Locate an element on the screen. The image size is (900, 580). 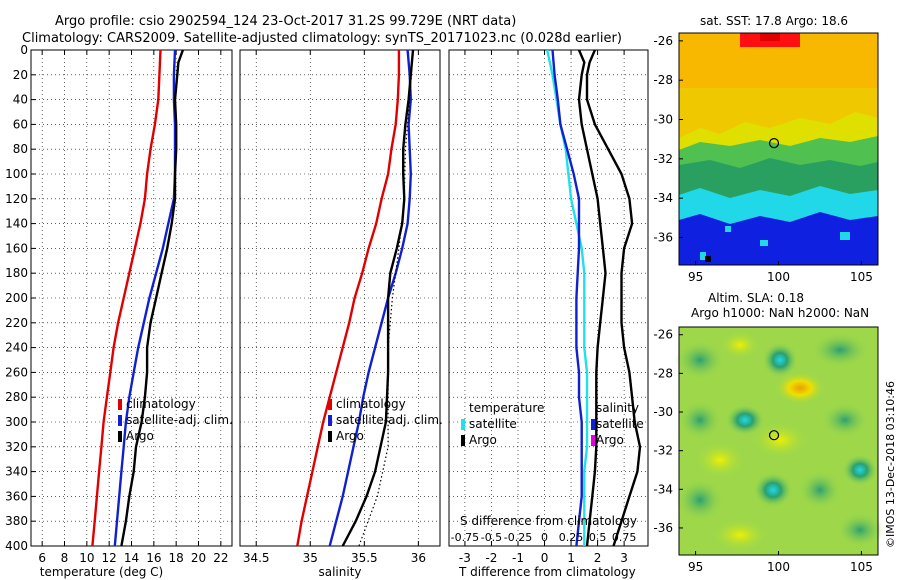
map-x-tick-label-sst_map: 95 is located at coordinates (695, 277).